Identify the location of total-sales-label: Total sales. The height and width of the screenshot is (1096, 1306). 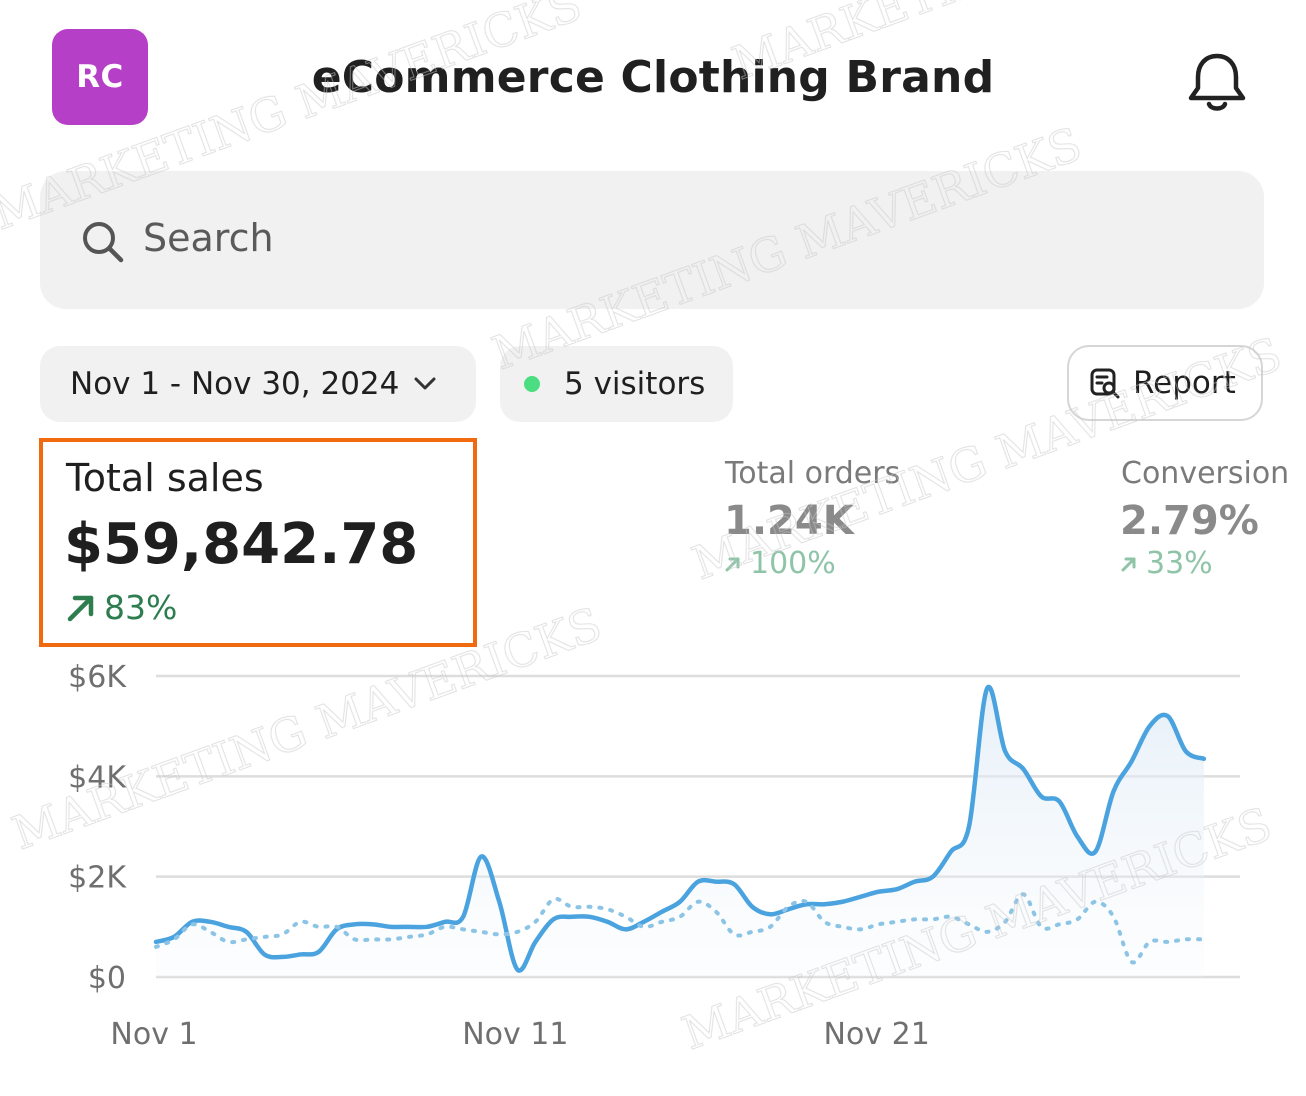
(165, 478).